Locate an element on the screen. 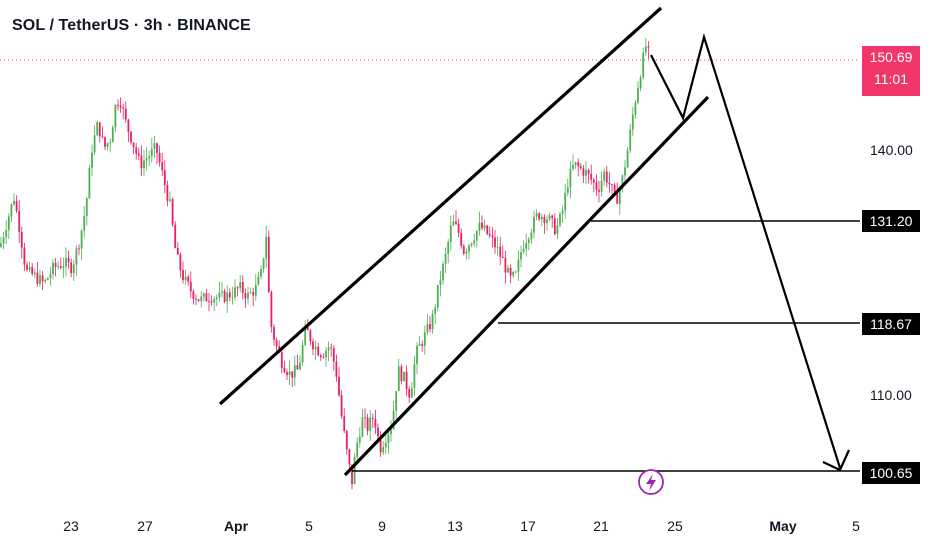 The width and height of the screenshot is (932, 550). y-tick-110: 110.00 is located at coordinates (891, 395).